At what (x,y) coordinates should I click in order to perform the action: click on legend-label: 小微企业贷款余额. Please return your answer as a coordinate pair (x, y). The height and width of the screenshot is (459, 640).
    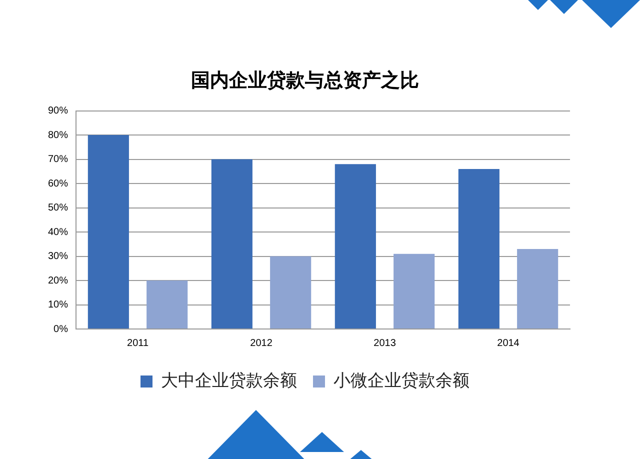
    Looking at the image, I should click on (402, 380).